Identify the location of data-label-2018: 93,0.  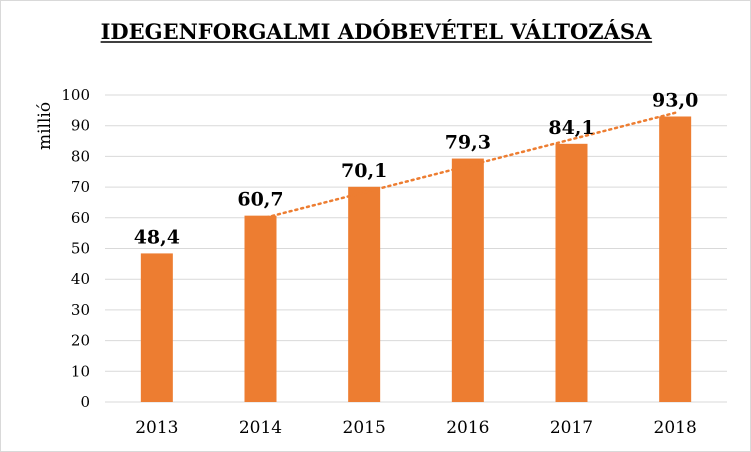
(675, 100).